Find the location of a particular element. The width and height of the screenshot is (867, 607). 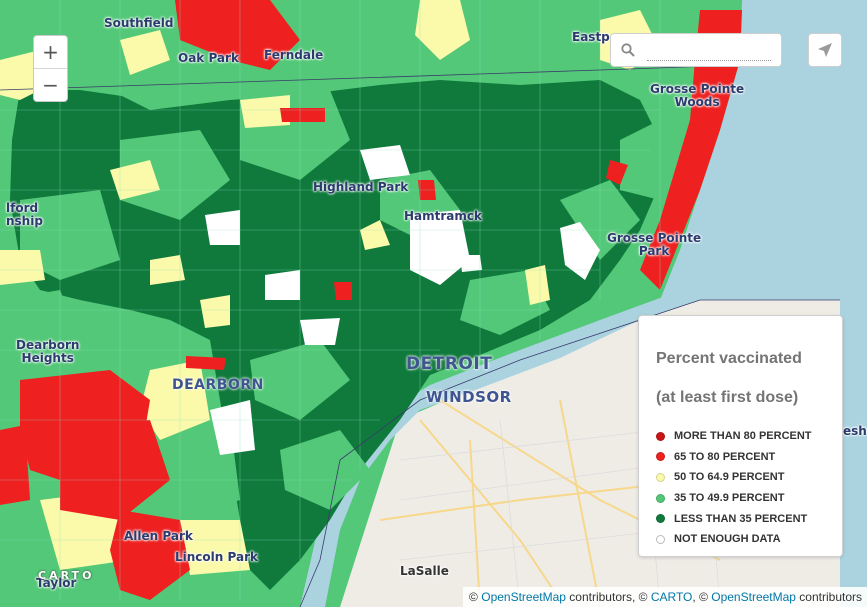

location-arrow-icon is located at coordinates (825, 50).